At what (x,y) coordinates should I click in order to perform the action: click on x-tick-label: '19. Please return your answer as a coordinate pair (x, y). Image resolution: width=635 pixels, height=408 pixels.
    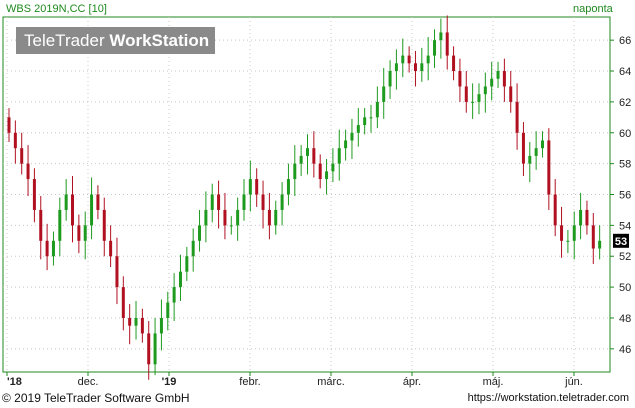
    Looking at the image, I should click on (169, 382).